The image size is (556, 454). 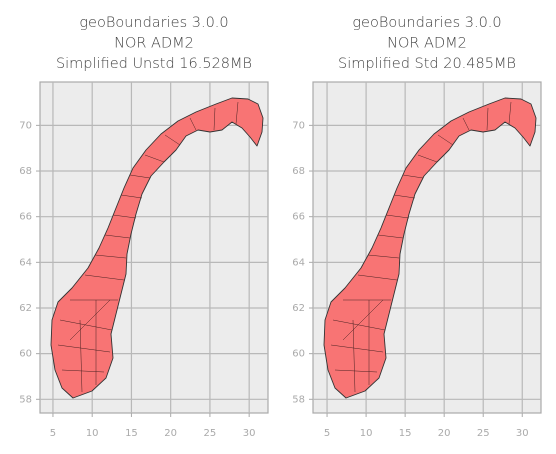 What do you see at coordinates (427, 64) in the screenshot?
I see `chart-title: Simplified Std 20.485MB` at bounding box center [427, 64].